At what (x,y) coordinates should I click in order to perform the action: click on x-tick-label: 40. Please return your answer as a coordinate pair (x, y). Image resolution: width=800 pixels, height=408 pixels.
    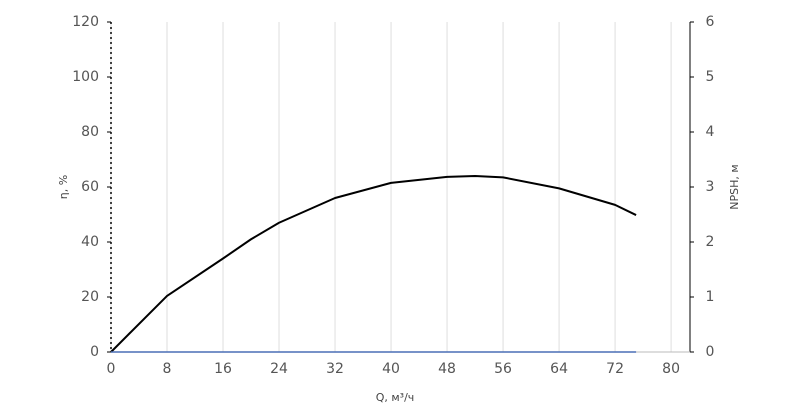
    Looking at the image, I should click on (391, 369).